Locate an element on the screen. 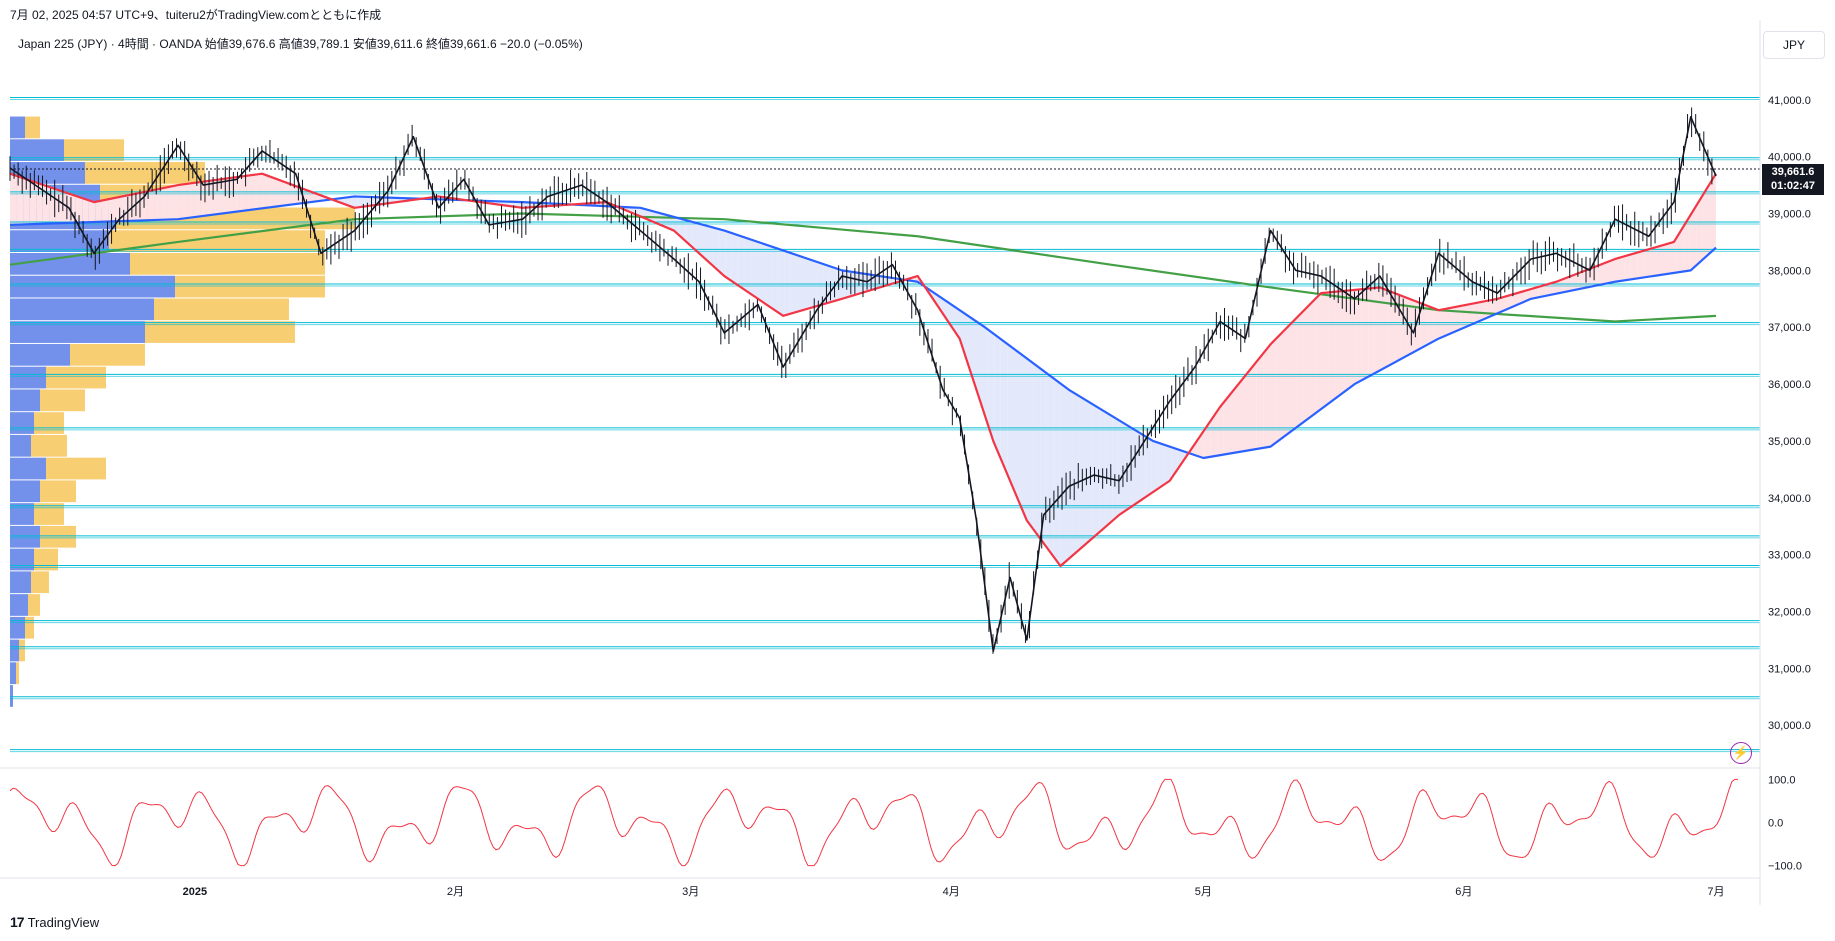 The image size is (1835, 941). time-tick-label: 2月 is located at coordinates (455, 892).